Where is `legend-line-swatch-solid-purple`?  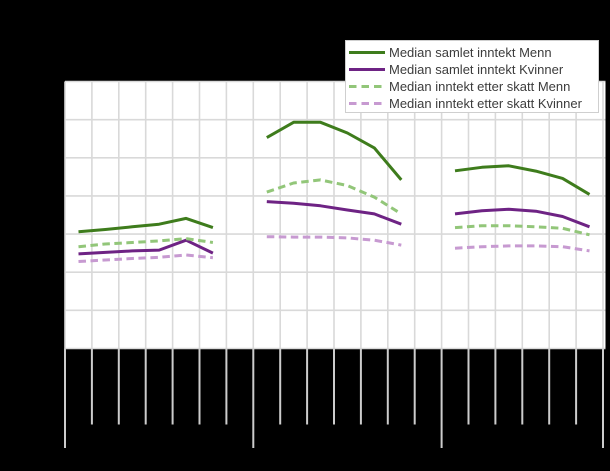 legend-line-swatch-solid-purple is located at coordinates (367, 69).